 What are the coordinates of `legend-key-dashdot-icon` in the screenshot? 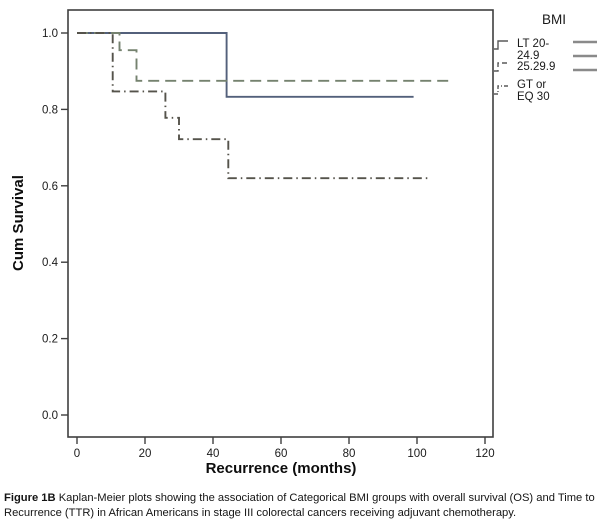 It's located at (501, 90).